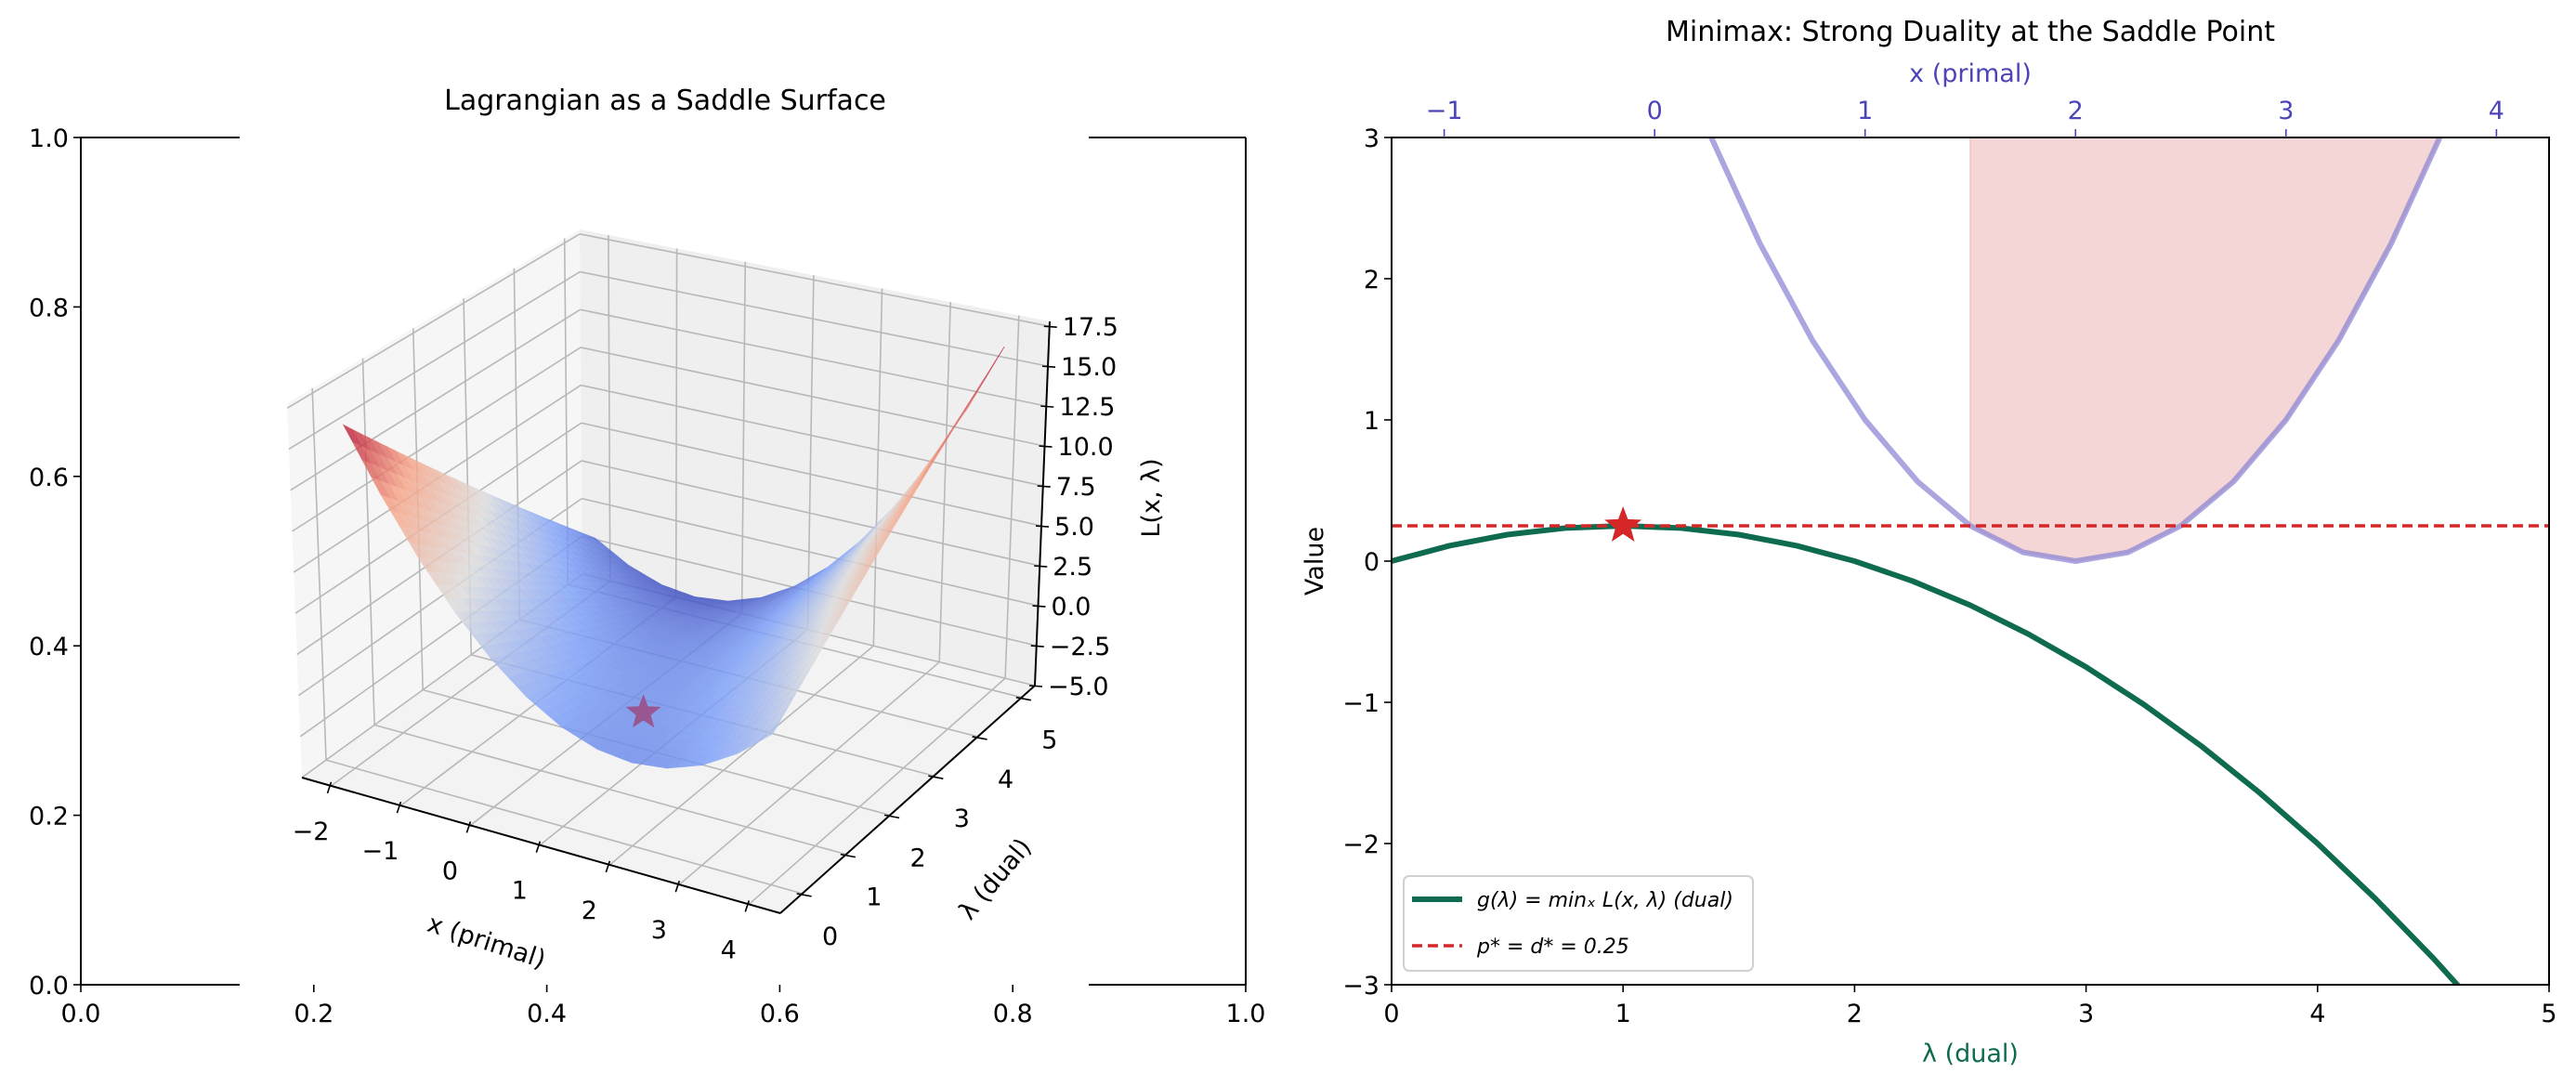 The width and height of the screenshot is (2576, 1086). I want to click on L-tick-label: 2.5, so click(1072, 567).